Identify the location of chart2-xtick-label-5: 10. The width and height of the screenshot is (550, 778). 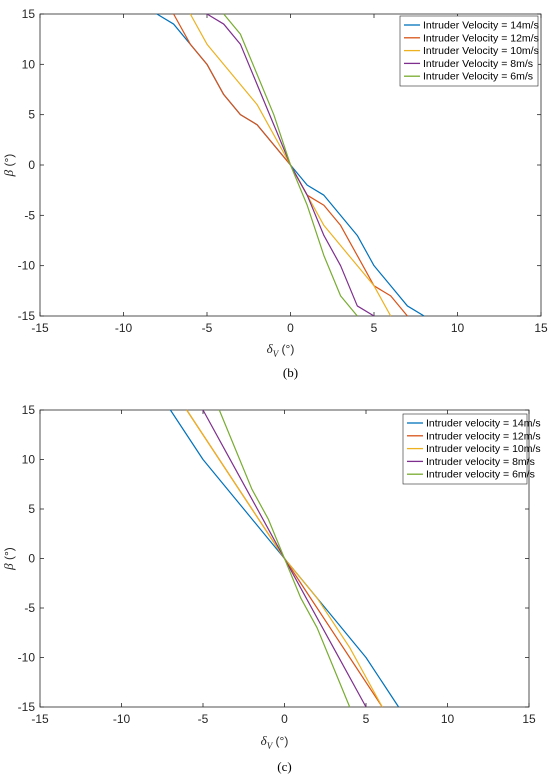
(448, 719).